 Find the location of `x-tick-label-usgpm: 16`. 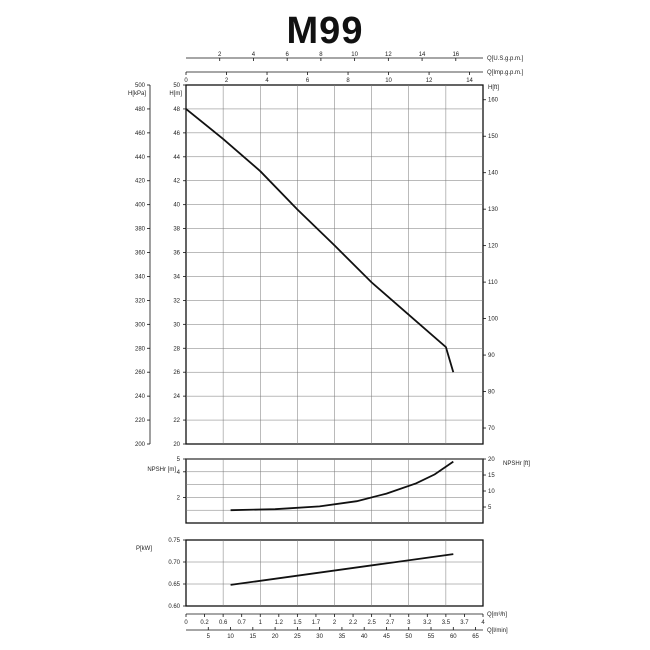

x-tick-label-usgpm: 16 is located at coordinates (455, 55).